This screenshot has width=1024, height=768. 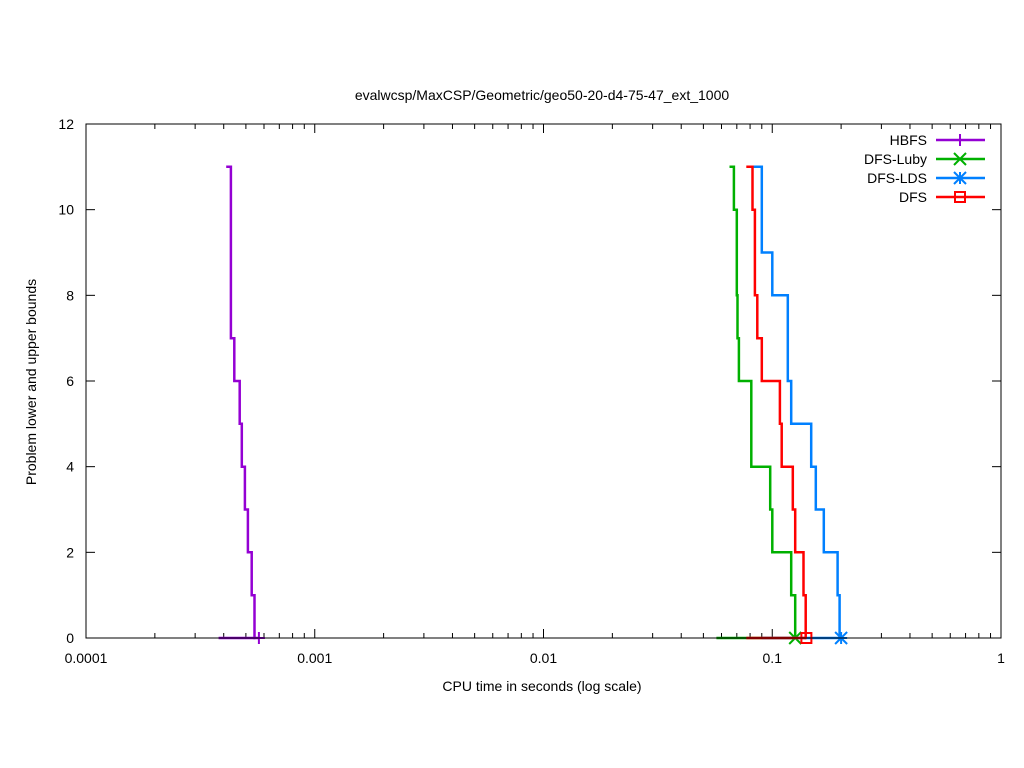 What do you see at coordinates (31, 382) in the screenshot?
I see `y-axis-title: Problem lower and upper bounds` at bounding box center [31, 382].